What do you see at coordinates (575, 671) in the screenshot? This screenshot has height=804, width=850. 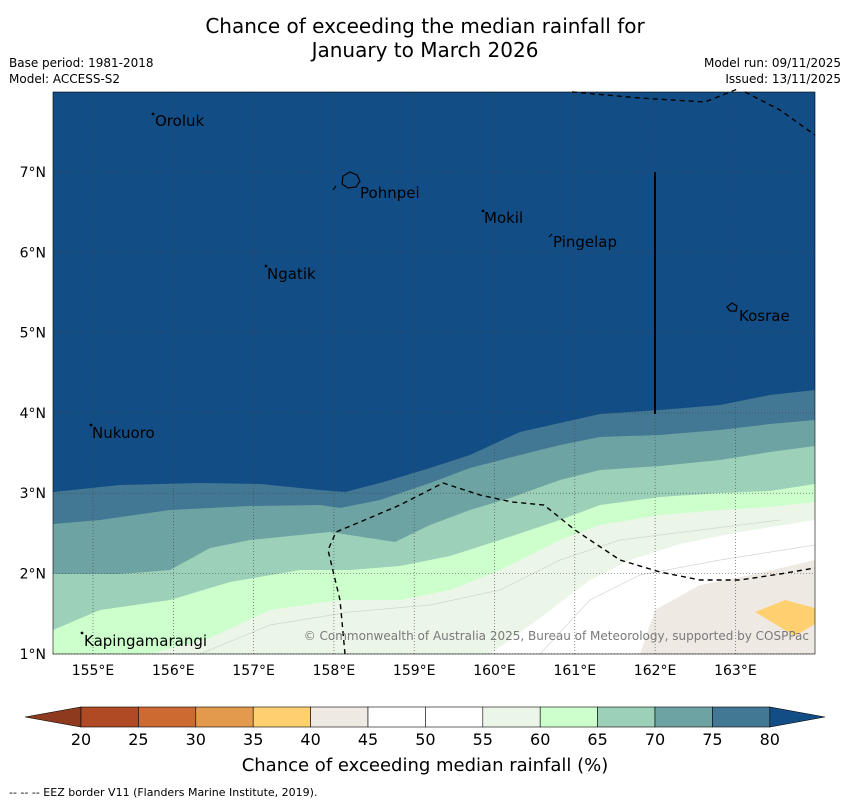 I see `lon-tick-label: 161°E` at bounding box center [575, 671].